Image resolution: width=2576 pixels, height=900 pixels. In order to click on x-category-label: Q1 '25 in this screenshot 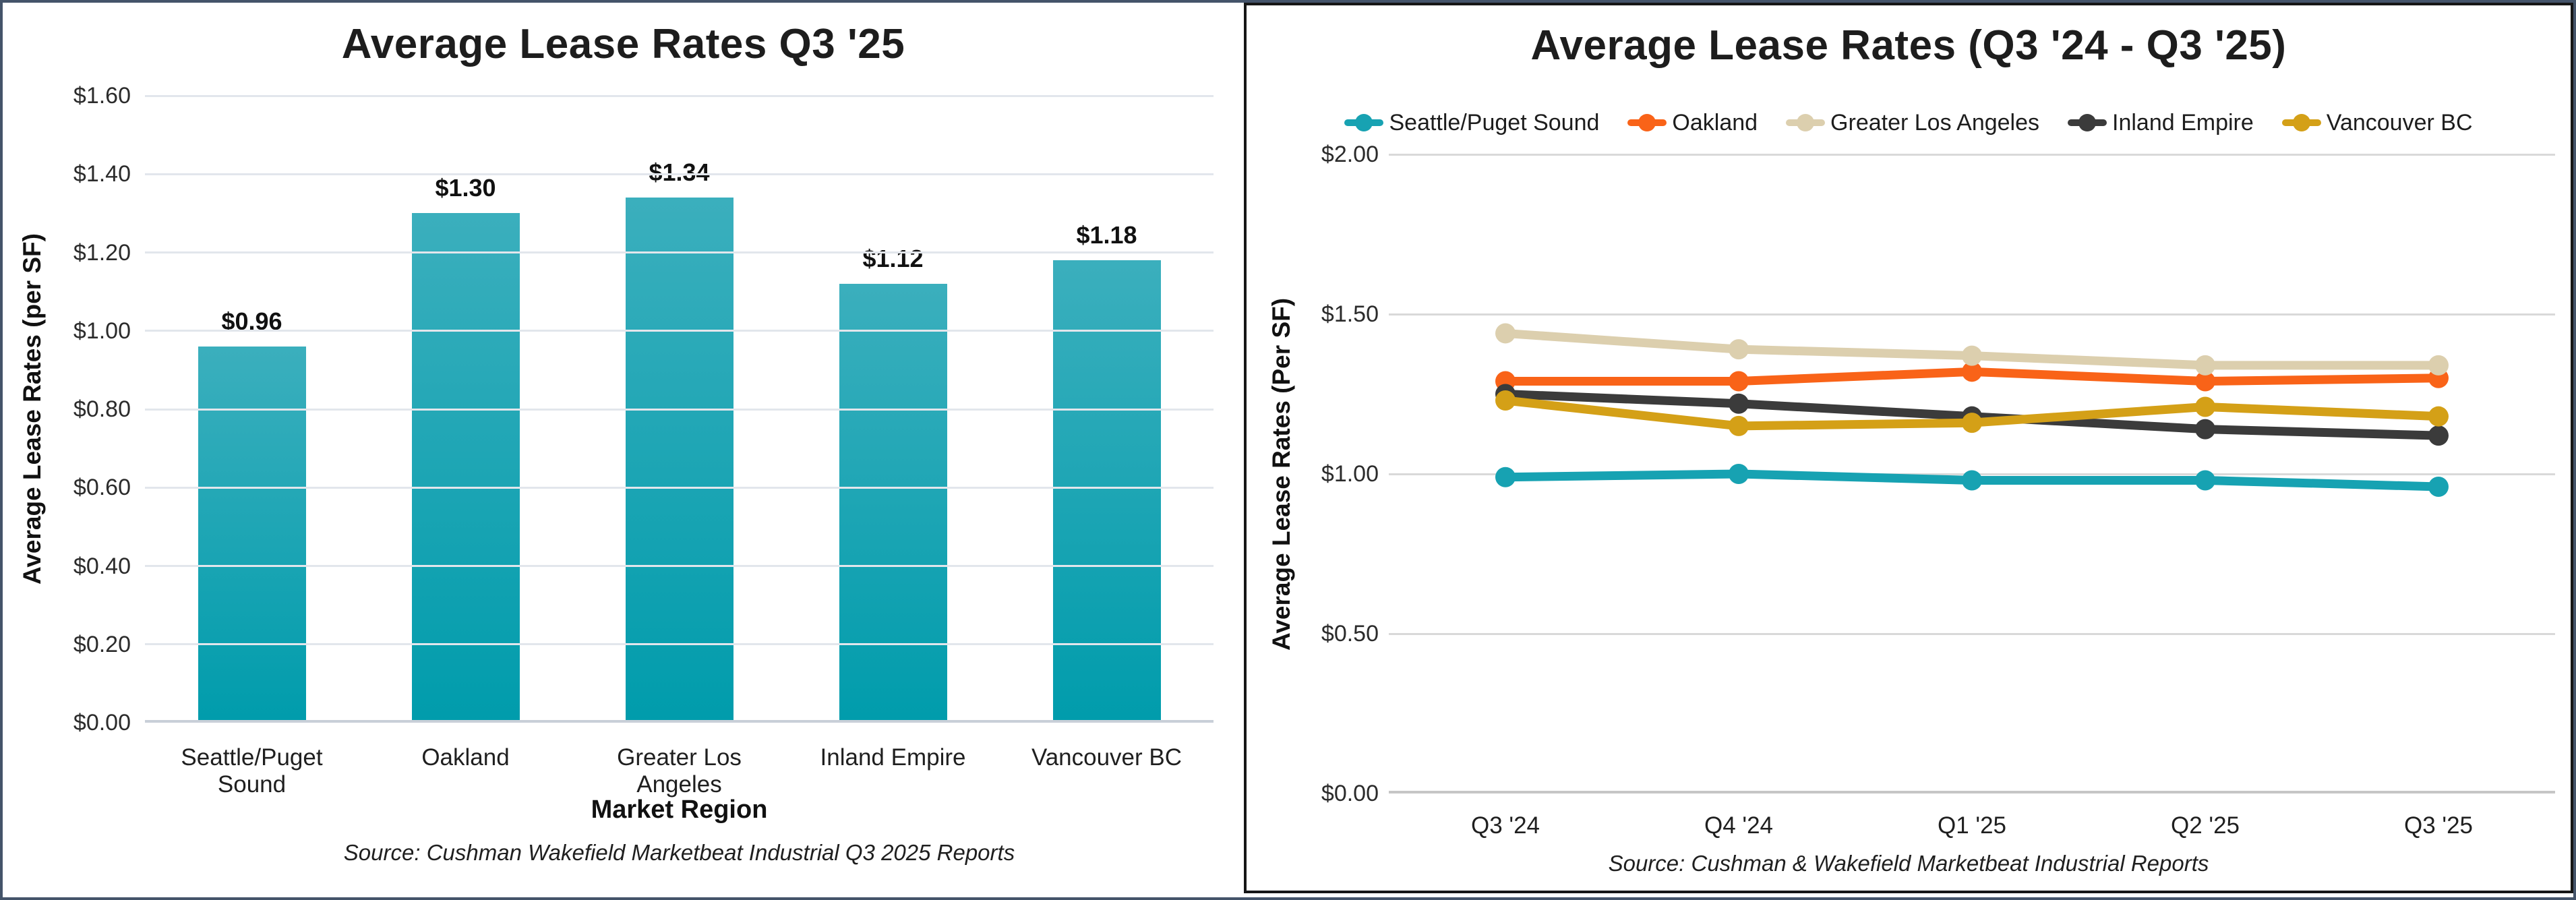, I will do `click(1972, 826)`.